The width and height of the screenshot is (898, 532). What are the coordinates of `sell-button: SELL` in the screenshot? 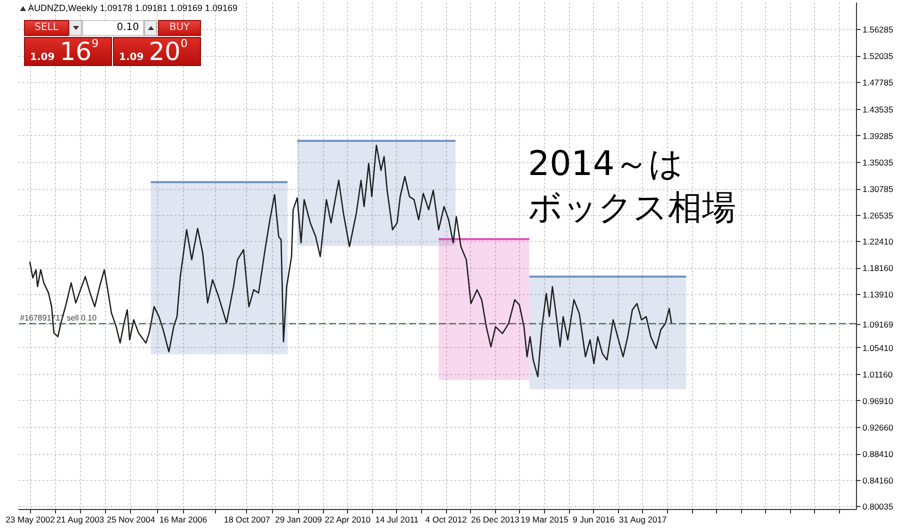 It's located at (46, 28).